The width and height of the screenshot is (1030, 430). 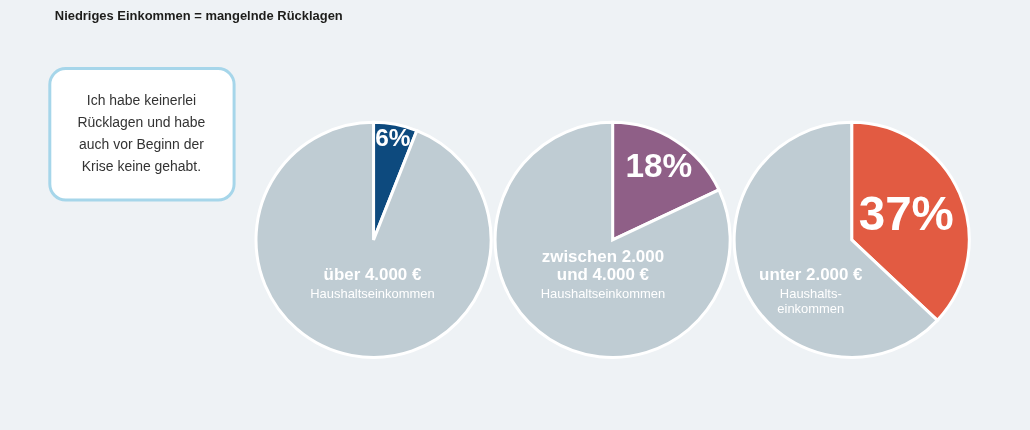 I want to click on data-label: 37%, so click(x=906, y=214).